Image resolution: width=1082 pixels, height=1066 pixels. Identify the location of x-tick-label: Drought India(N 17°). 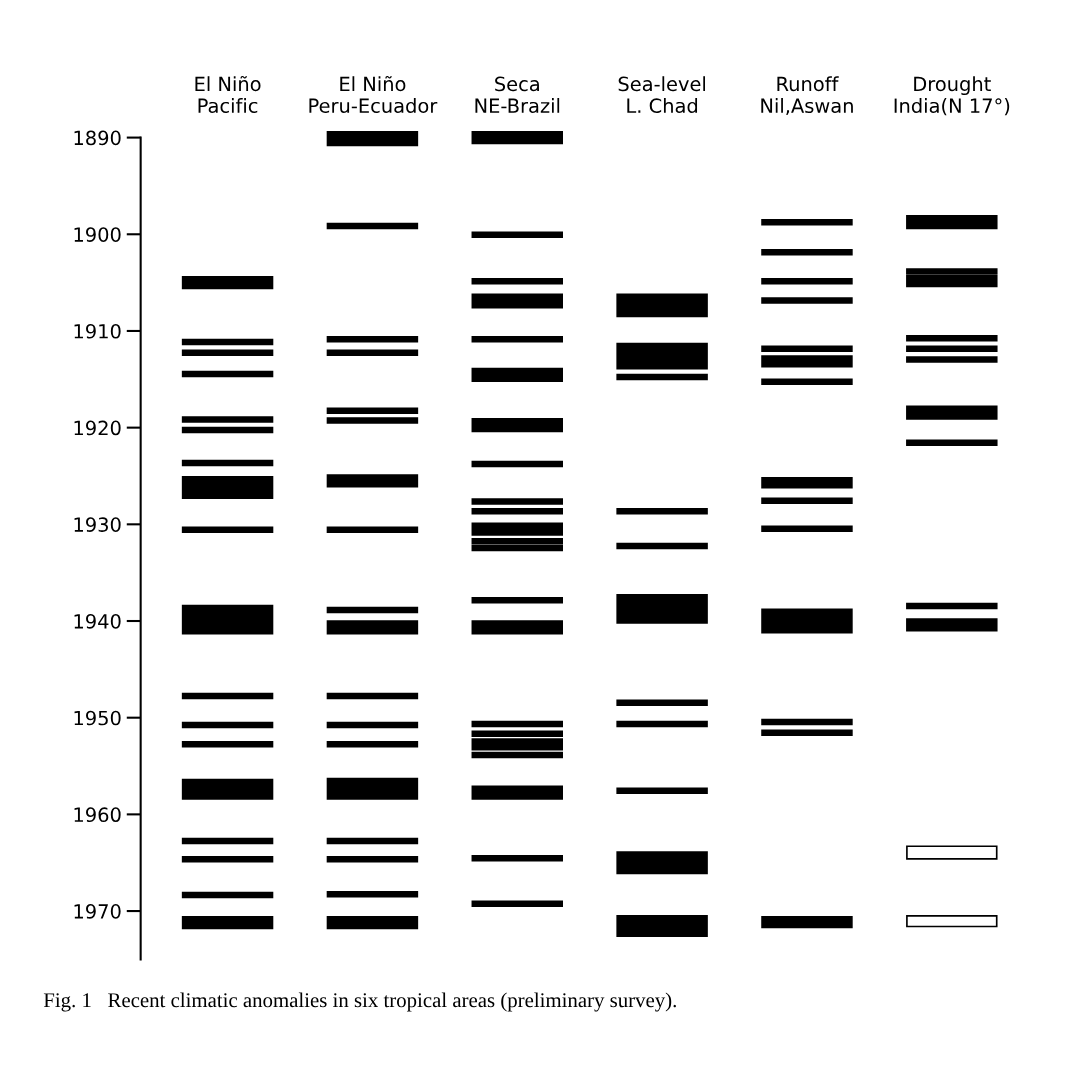
(952, 96).